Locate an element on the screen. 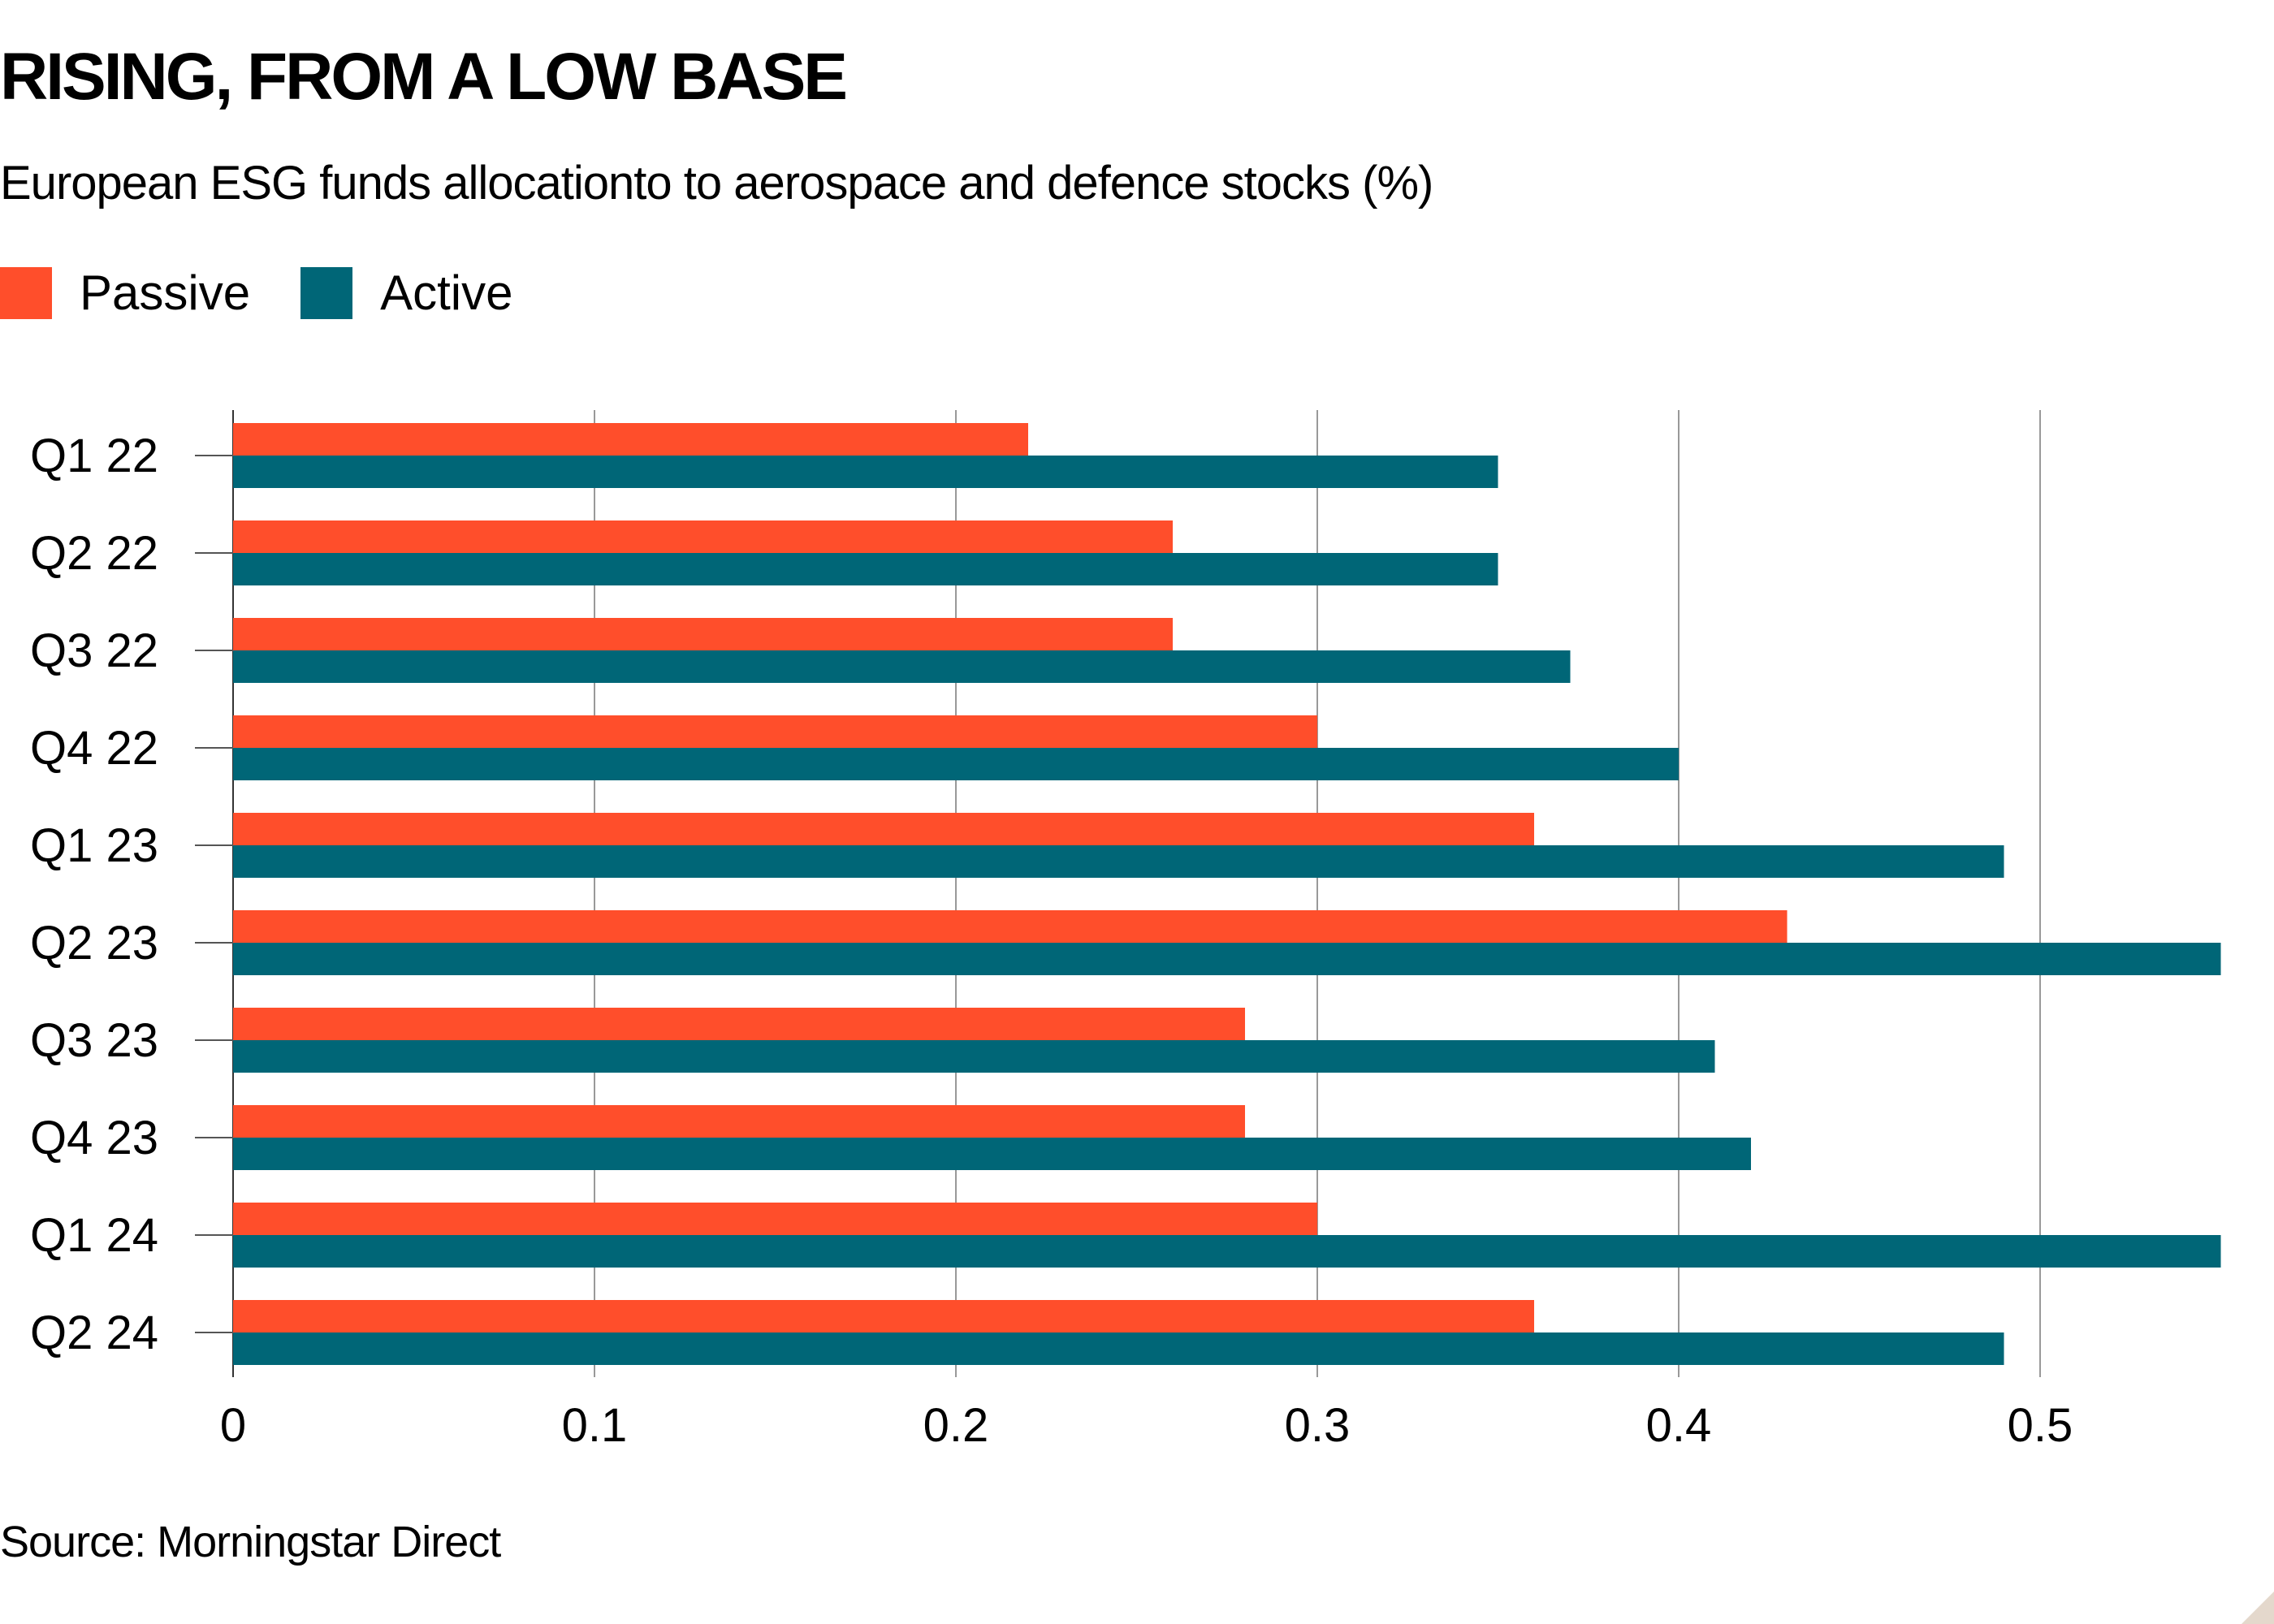  legend-swatch-passive is located at coordinates (26, 293).